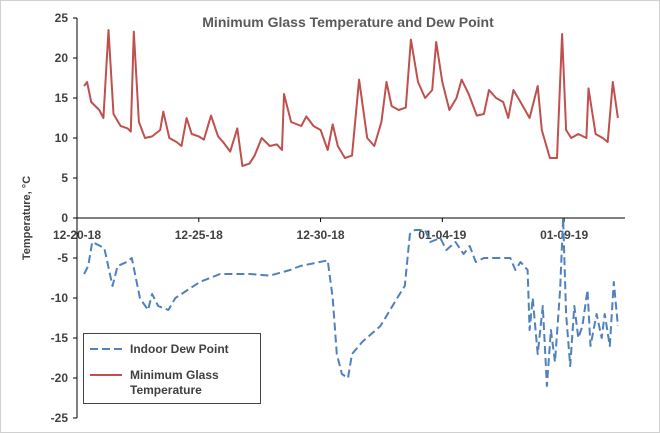 This screenshot has height=433, width=660. I want to click on y-tick-label: -25, so click(60, 418).